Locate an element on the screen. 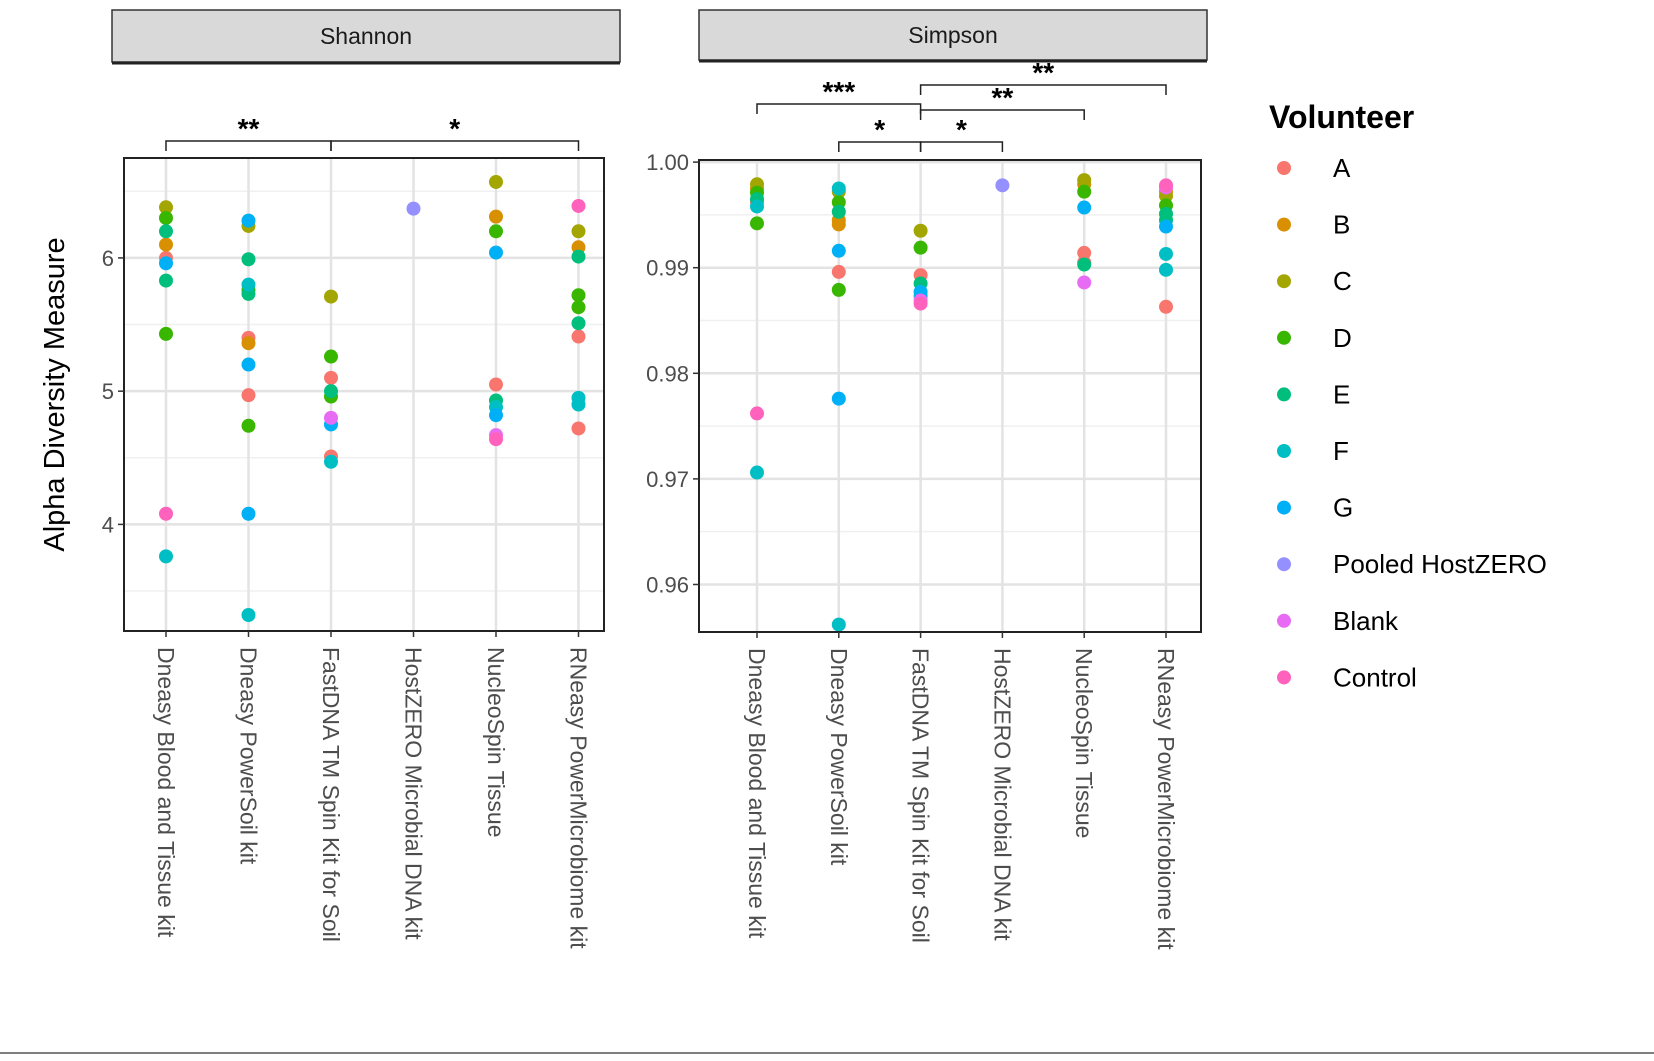 The width and height of the screenshot is (1654, 1061). legend-item: G is located at coordinates (1315, 508).